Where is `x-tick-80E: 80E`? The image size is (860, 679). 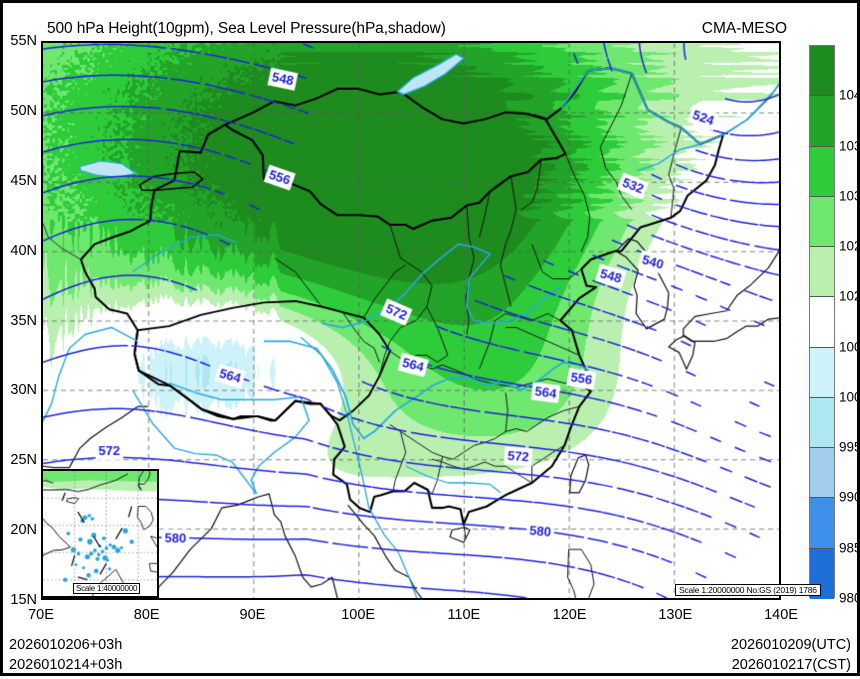 x-tick-80E: 80E is located at coordinates (146, 615).